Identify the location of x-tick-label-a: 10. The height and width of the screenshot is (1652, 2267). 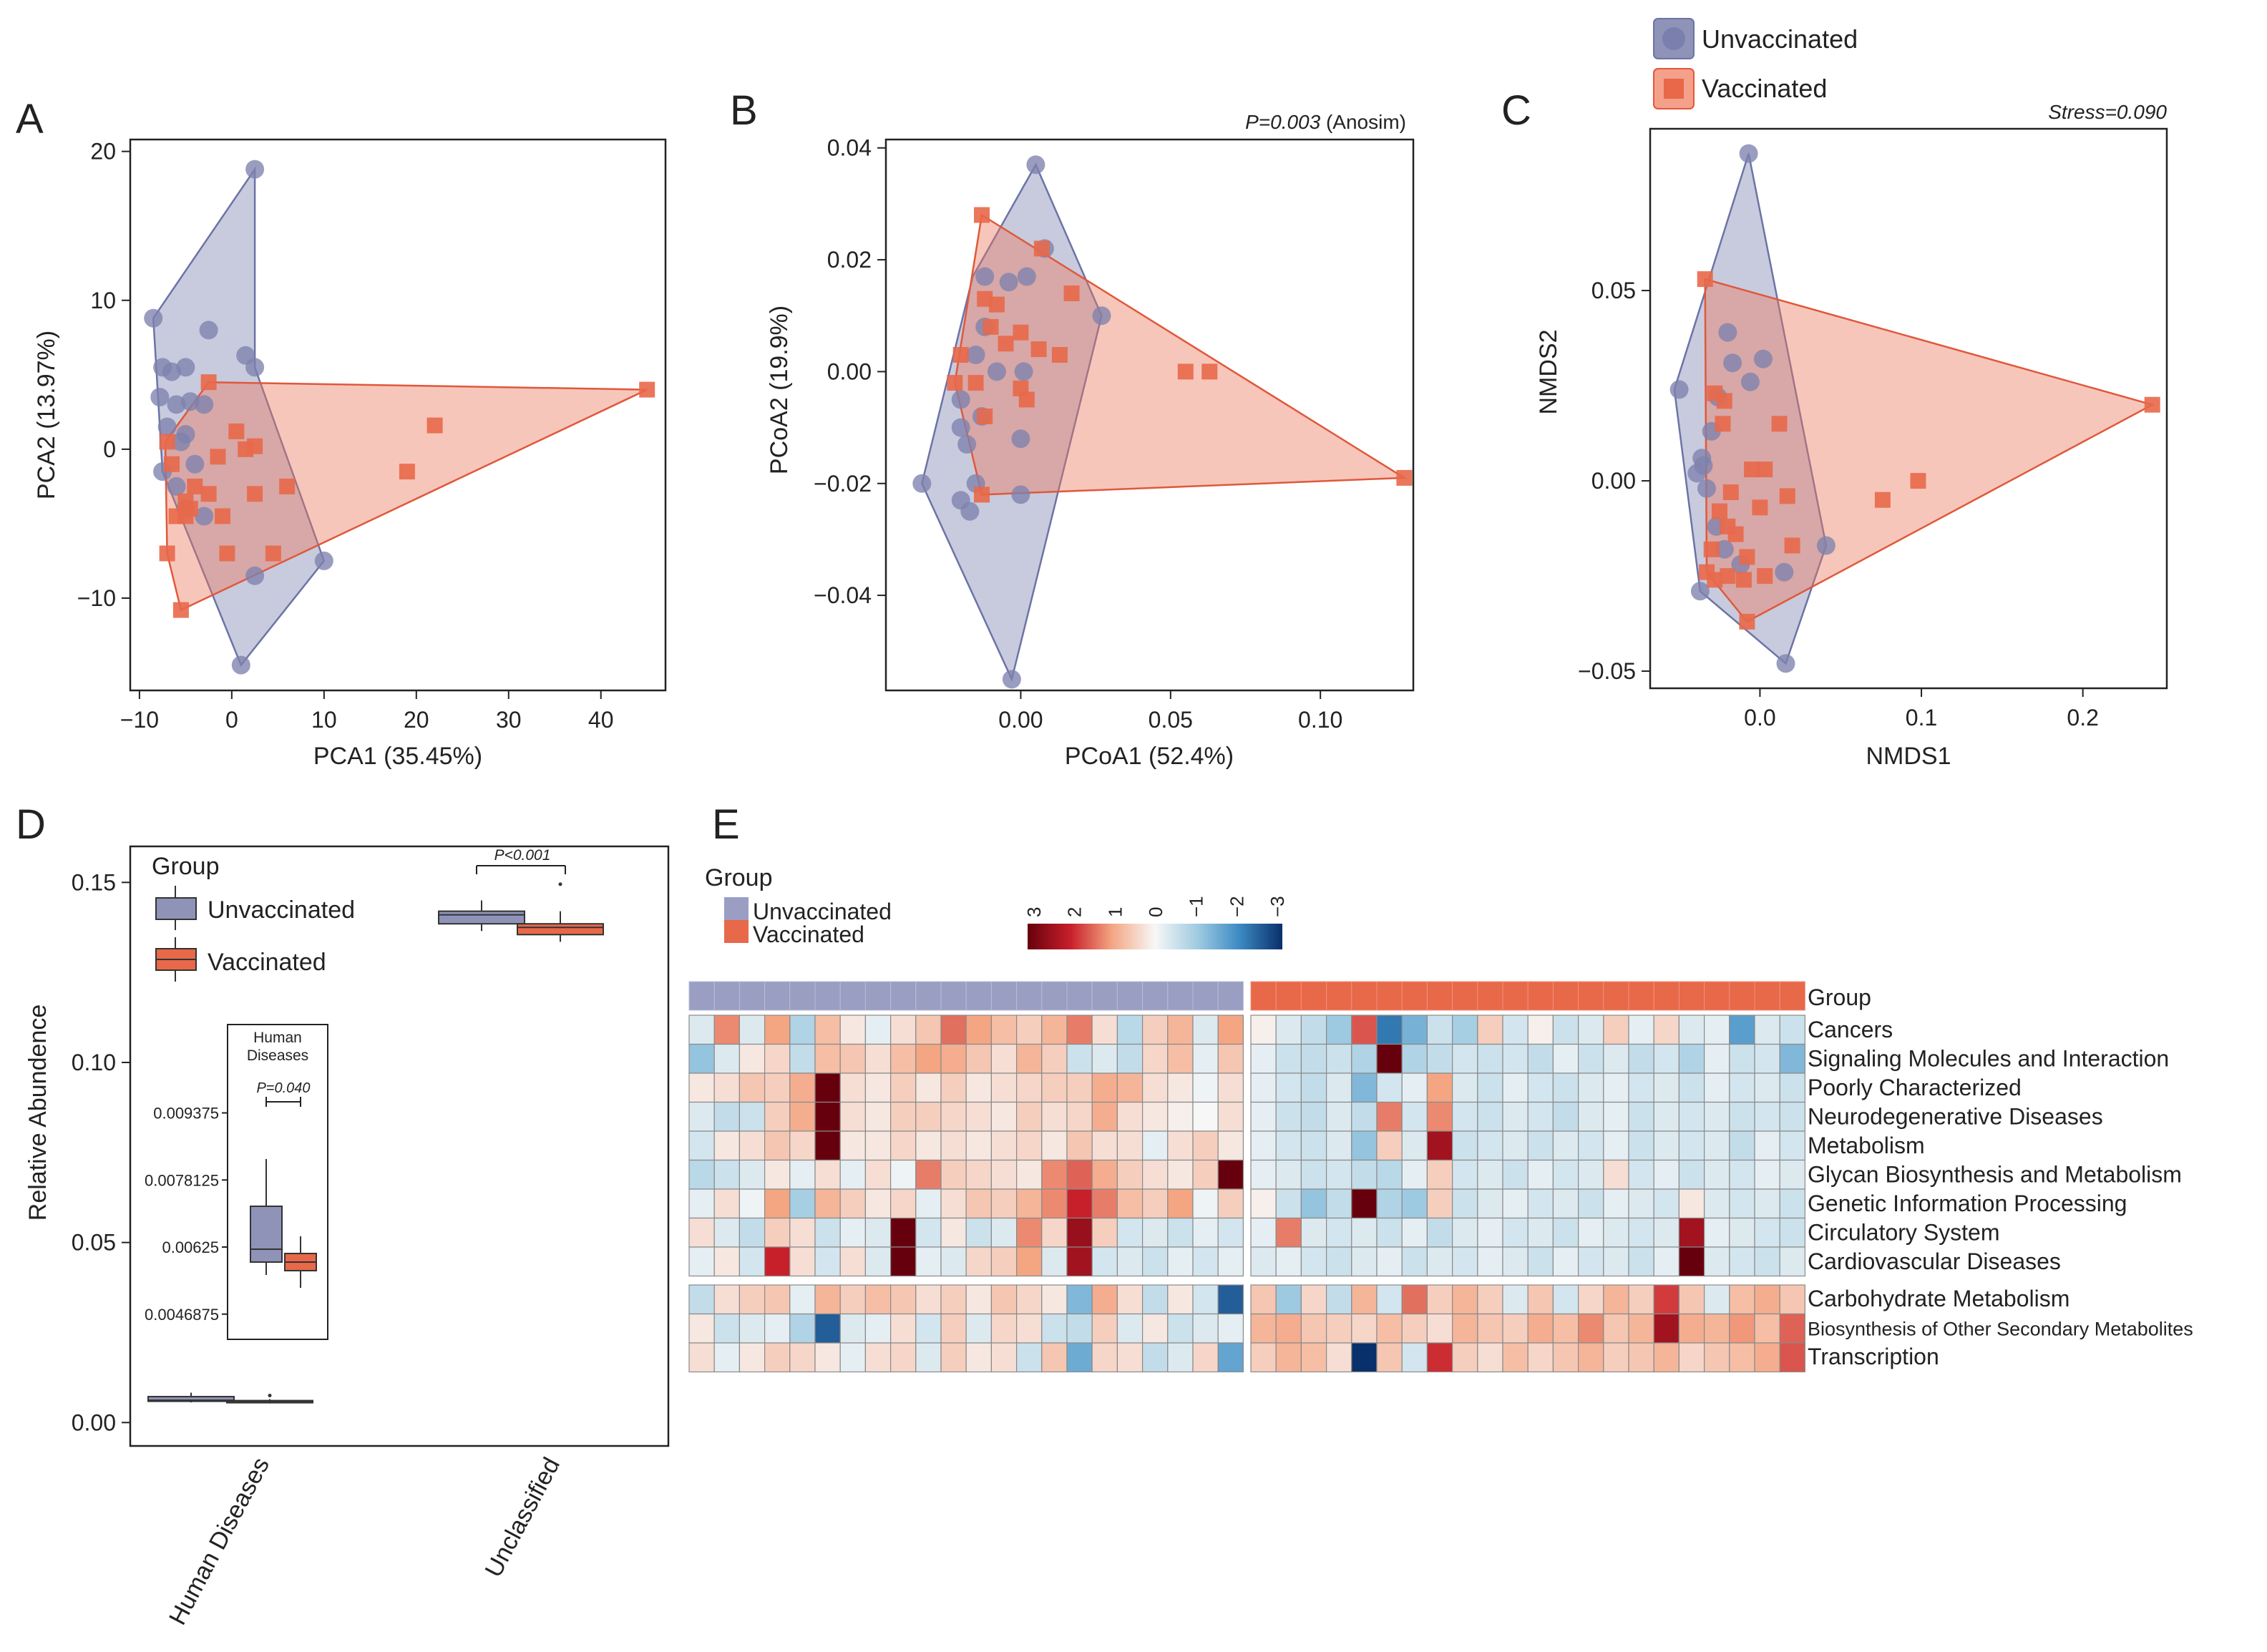
(324, 720).